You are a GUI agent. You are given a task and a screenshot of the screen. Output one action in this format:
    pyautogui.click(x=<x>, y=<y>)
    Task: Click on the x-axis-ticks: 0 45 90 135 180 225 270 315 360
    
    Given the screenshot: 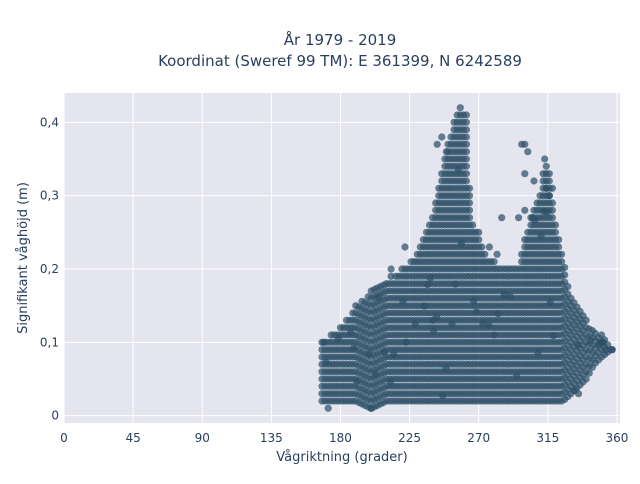 What is the action you would take?
    pyautogui.click(x=344, y=438)
    